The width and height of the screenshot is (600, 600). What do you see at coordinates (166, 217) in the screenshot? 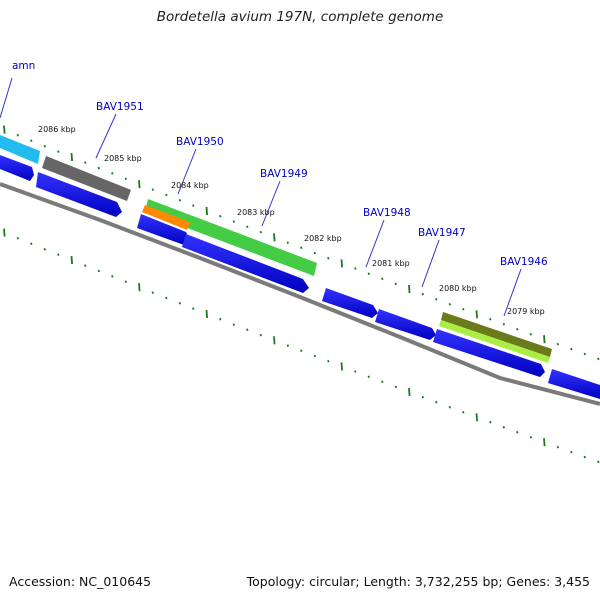
I see `feature-orange-bav1950` at bounding box center [166, 217].